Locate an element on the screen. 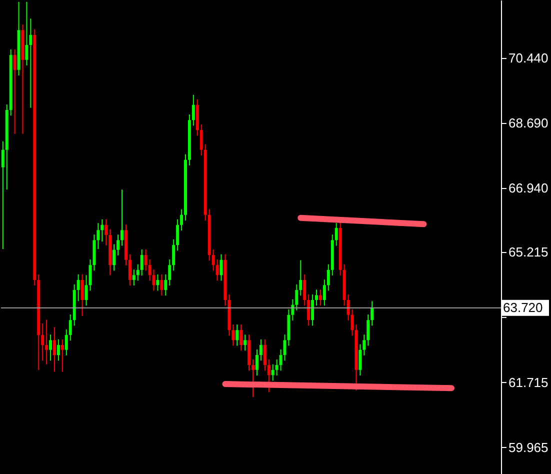 The width and height of the screenshot is (551, 474). y-tick-label: 70.440 is located at coordinates (528, 58).